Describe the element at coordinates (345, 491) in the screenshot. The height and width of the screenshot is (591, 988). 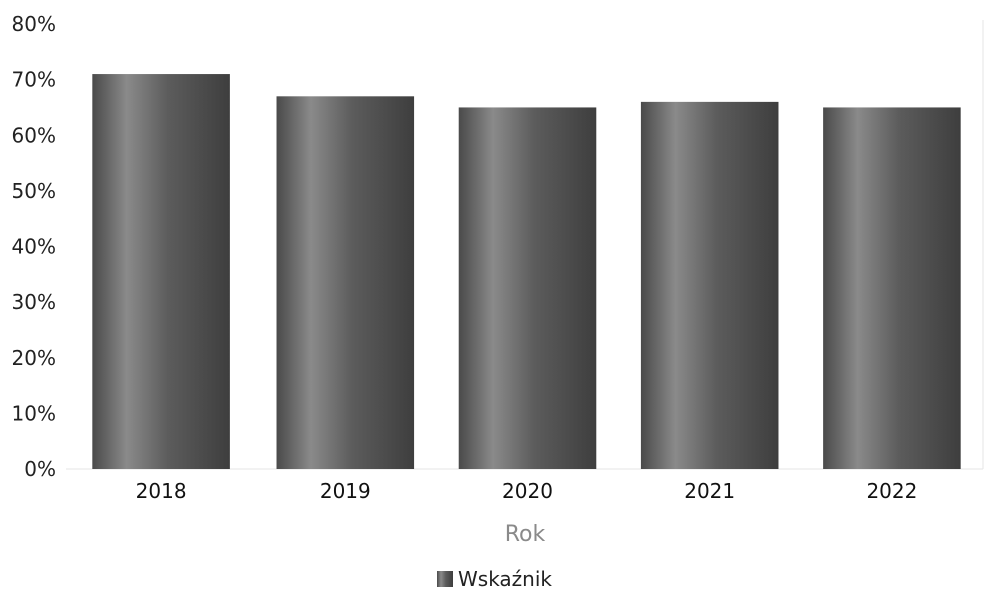
I see `x-tick-label: 2019` at that location.